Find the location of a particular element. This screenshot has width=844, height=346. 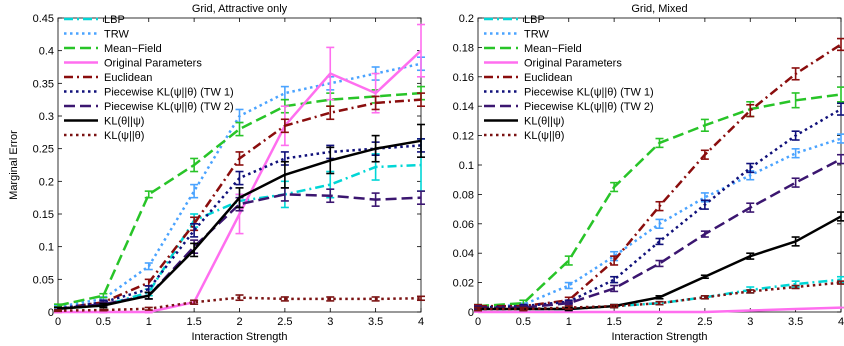

y-tick-label: 0.25 is located at coordinates (43, 150).